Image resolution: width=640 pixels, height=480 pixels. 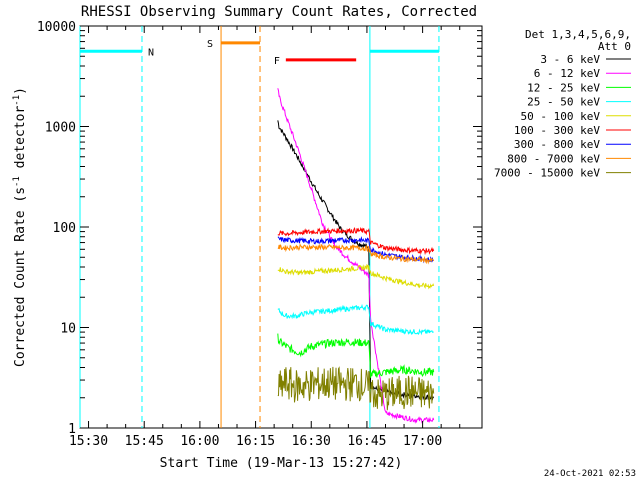 What do you see at coordinates (144, 441) in the screenshot?
I see `x-tick-label: 15:45` at bounding box center [144, 441].